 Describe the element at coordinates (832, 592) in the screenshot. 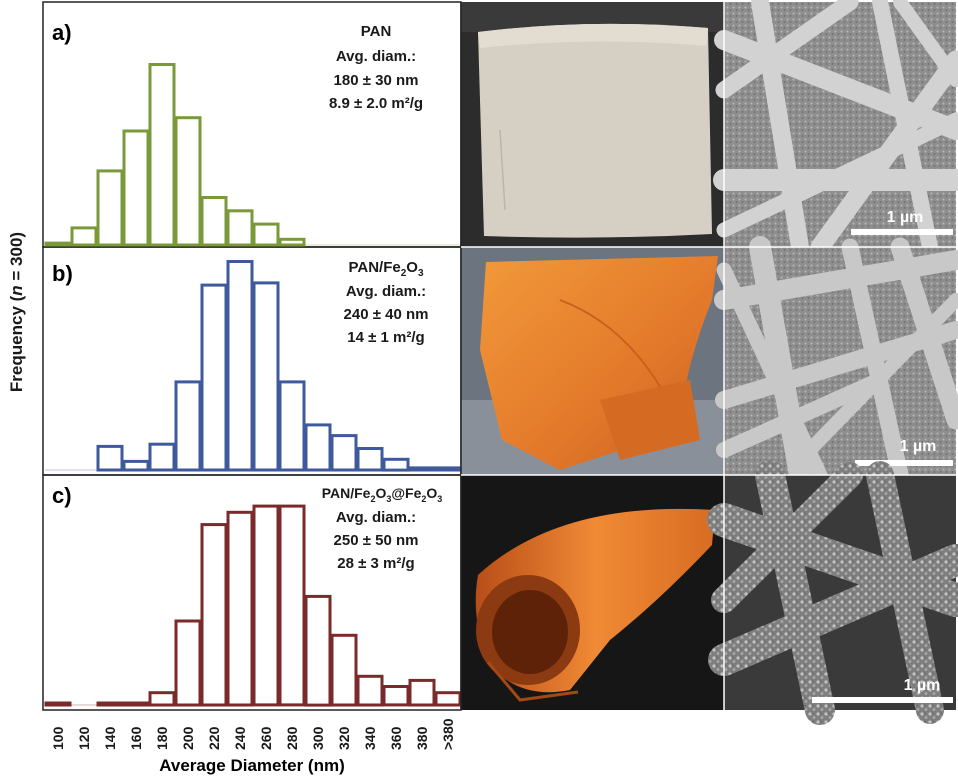

I see `sem-image-pan-fe2o3-at-fe2o3: 1 µm` at that location.